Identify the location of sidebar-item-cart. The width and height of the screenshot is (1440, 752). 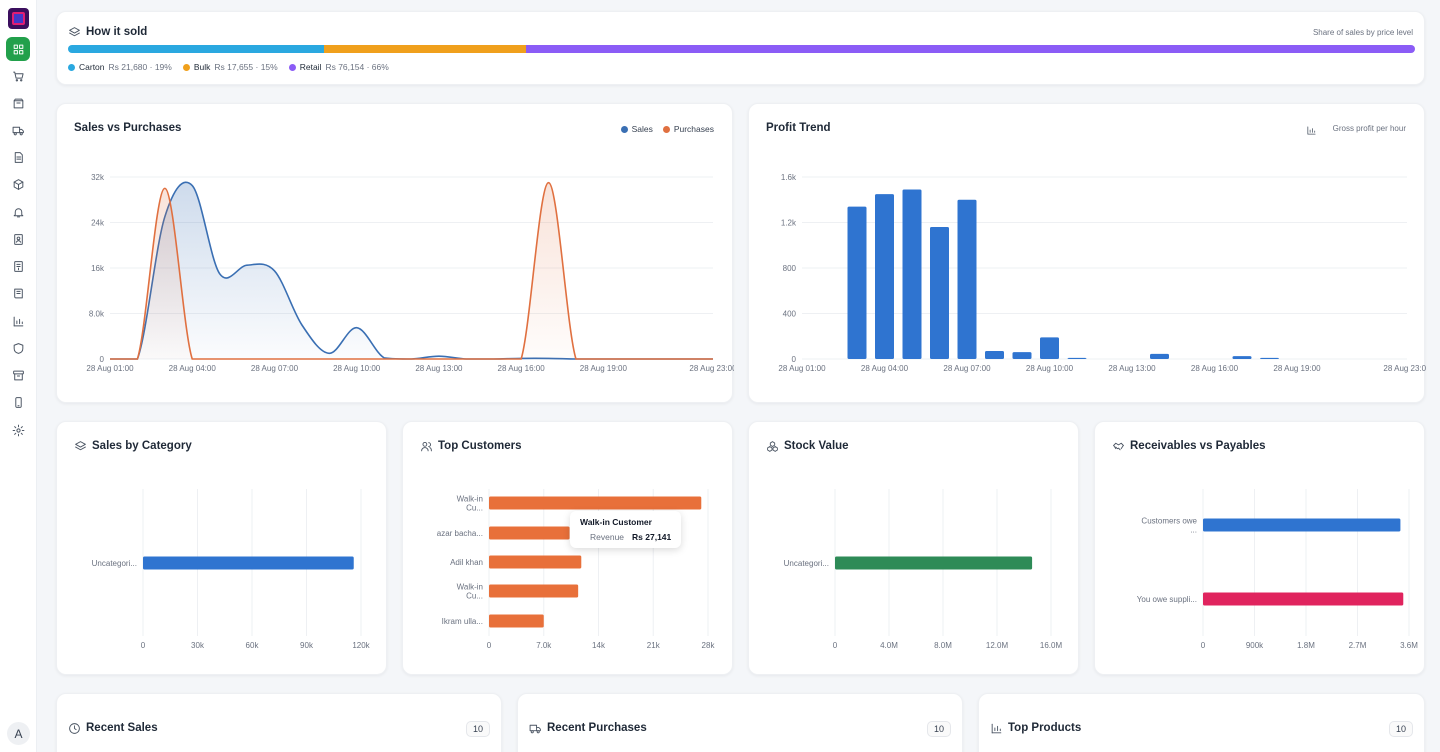
(18, 76).